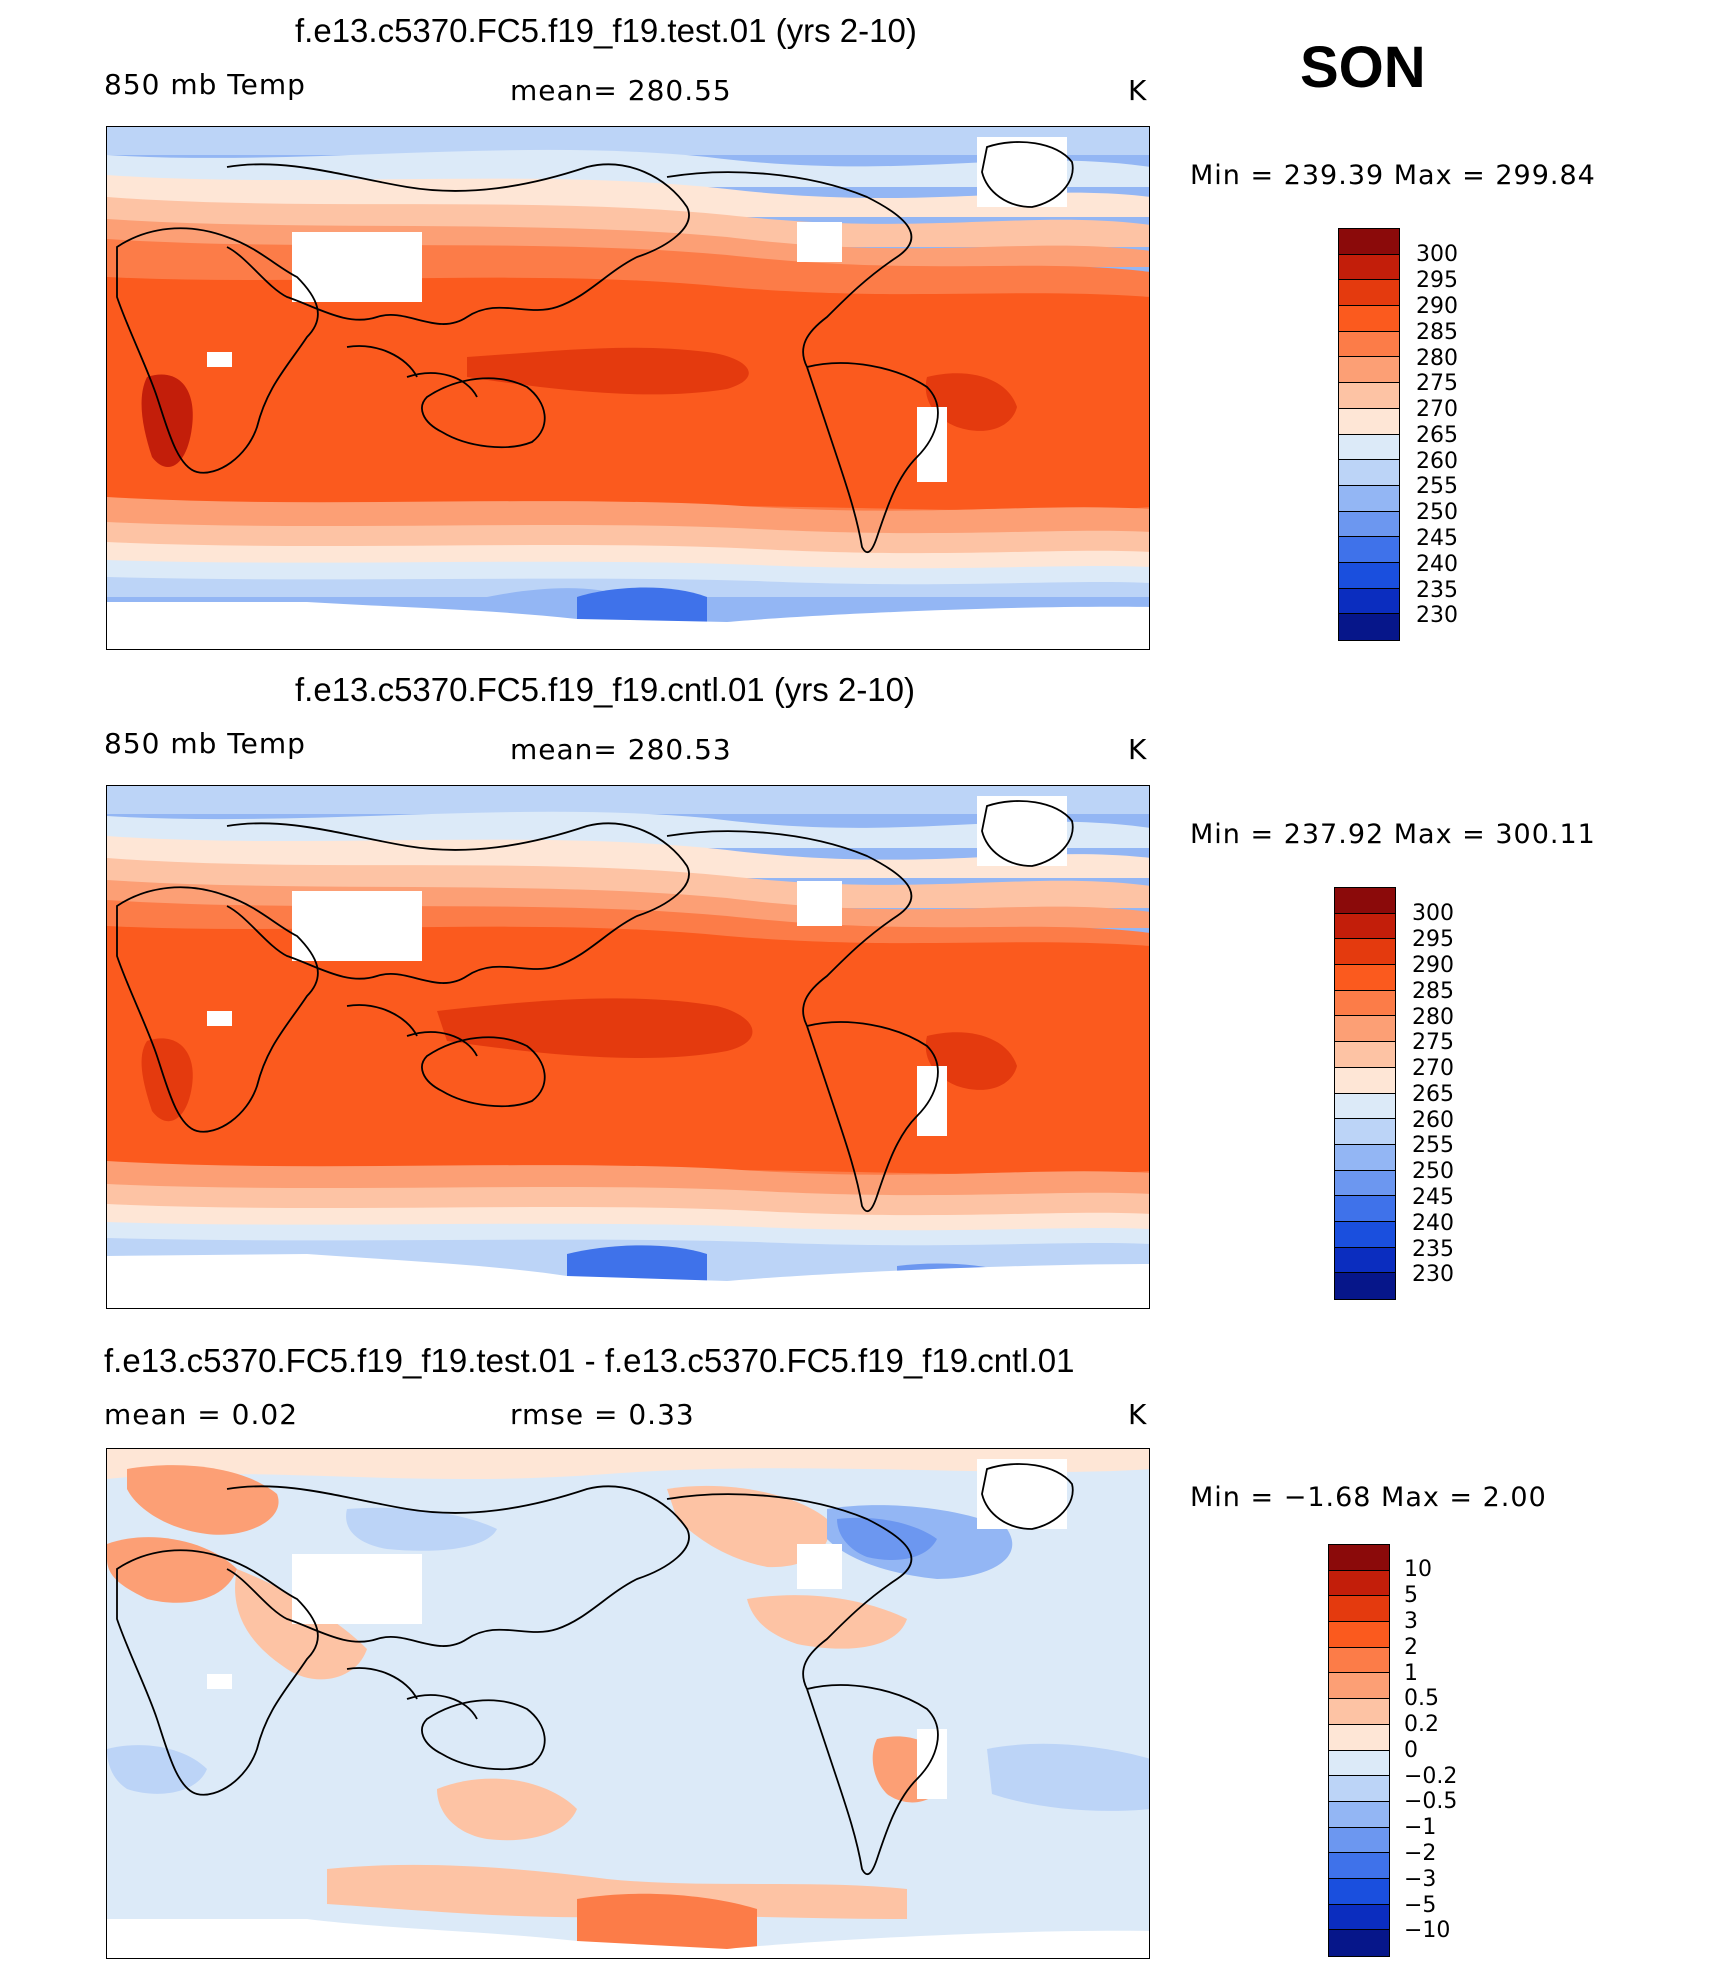 Image resolution: width=1710 pixels, height=1963 pixels. What do you see at coordinates (1433, 1197) in the screenshot?
I see `panel2-colorbar-label: 245` at bounding box center [1433, 1197].